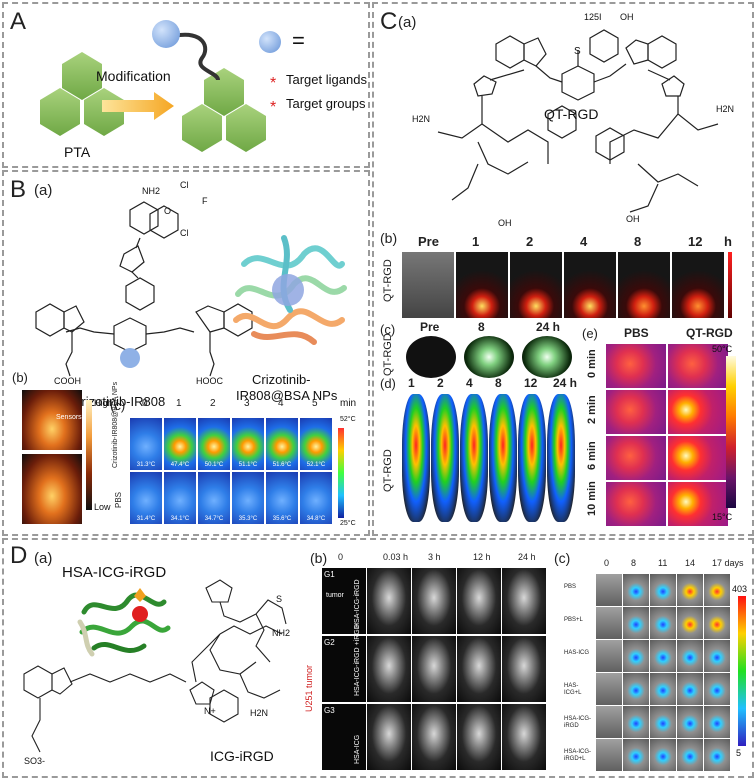  Describe the element at coordinates (698, 504) in the screenshot. I see `e-thermal-cell` at that location.